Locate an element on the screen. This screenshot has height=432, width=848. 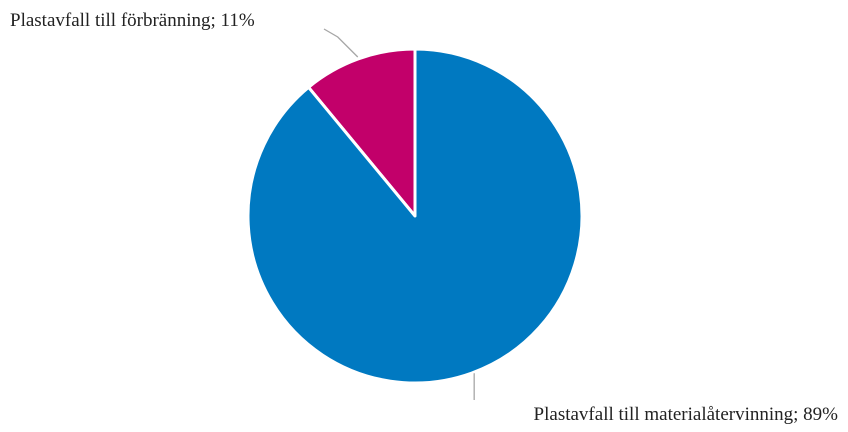
leader-line-forbranning is located at coordinates (341, 43).